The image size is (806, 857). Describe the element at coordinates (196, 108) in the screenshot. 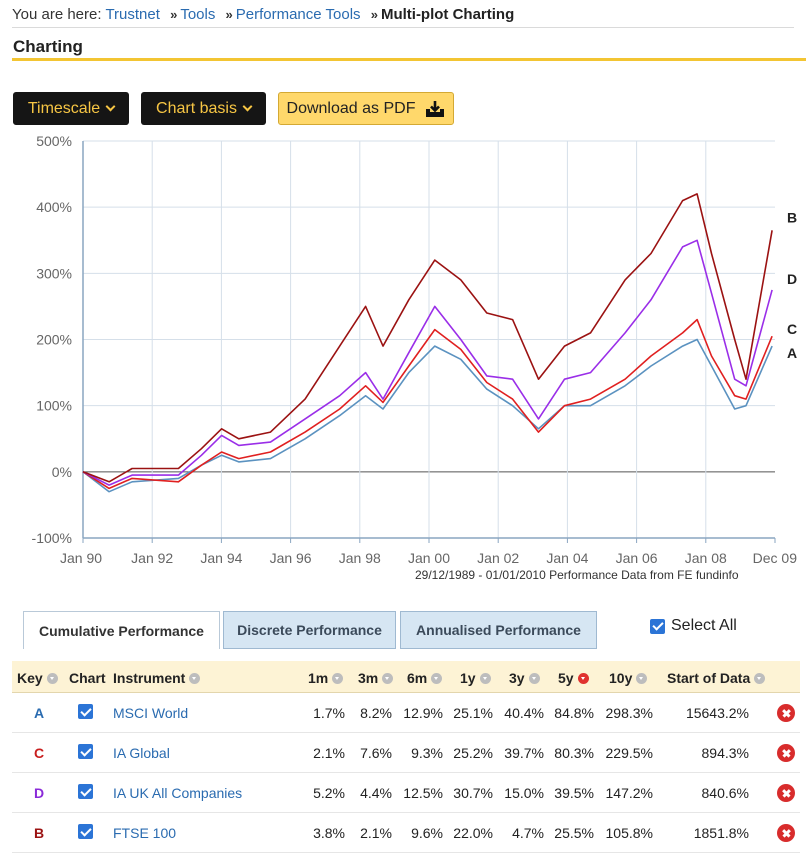

I see `chart-basis-label: Chart basis` at that location.